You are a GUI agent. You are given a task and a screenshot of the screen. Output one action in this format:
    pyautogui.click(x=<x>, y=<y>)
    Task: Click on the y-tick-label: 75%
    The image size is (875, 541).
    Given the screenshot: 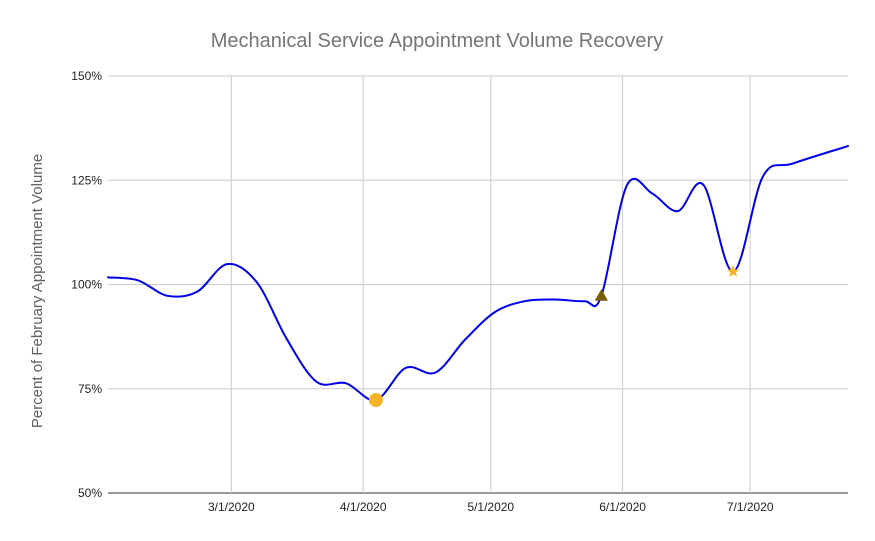 What is the action you would take?
    pyautogui.click(x=90, y=389)
    